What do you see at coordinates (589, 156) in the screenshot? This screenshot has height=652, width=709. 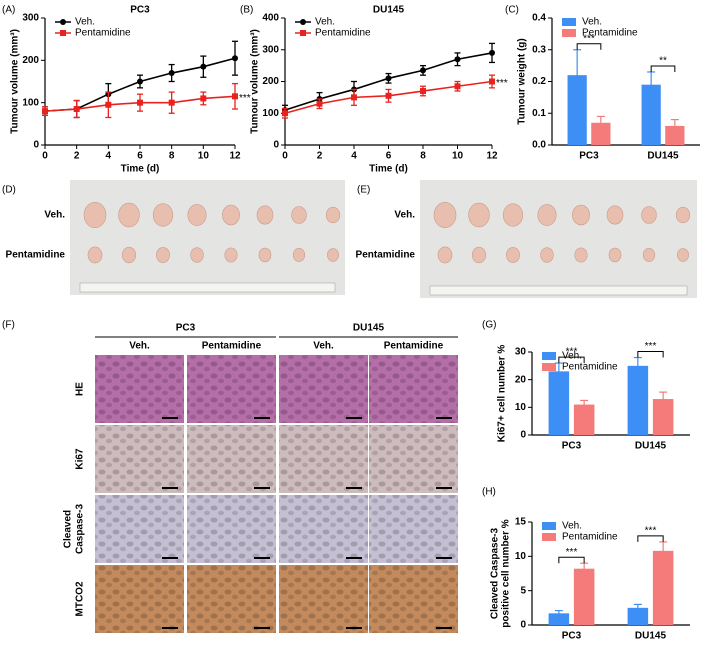 I see `x-tick-label: PC3` at bounding box center [589, 156].